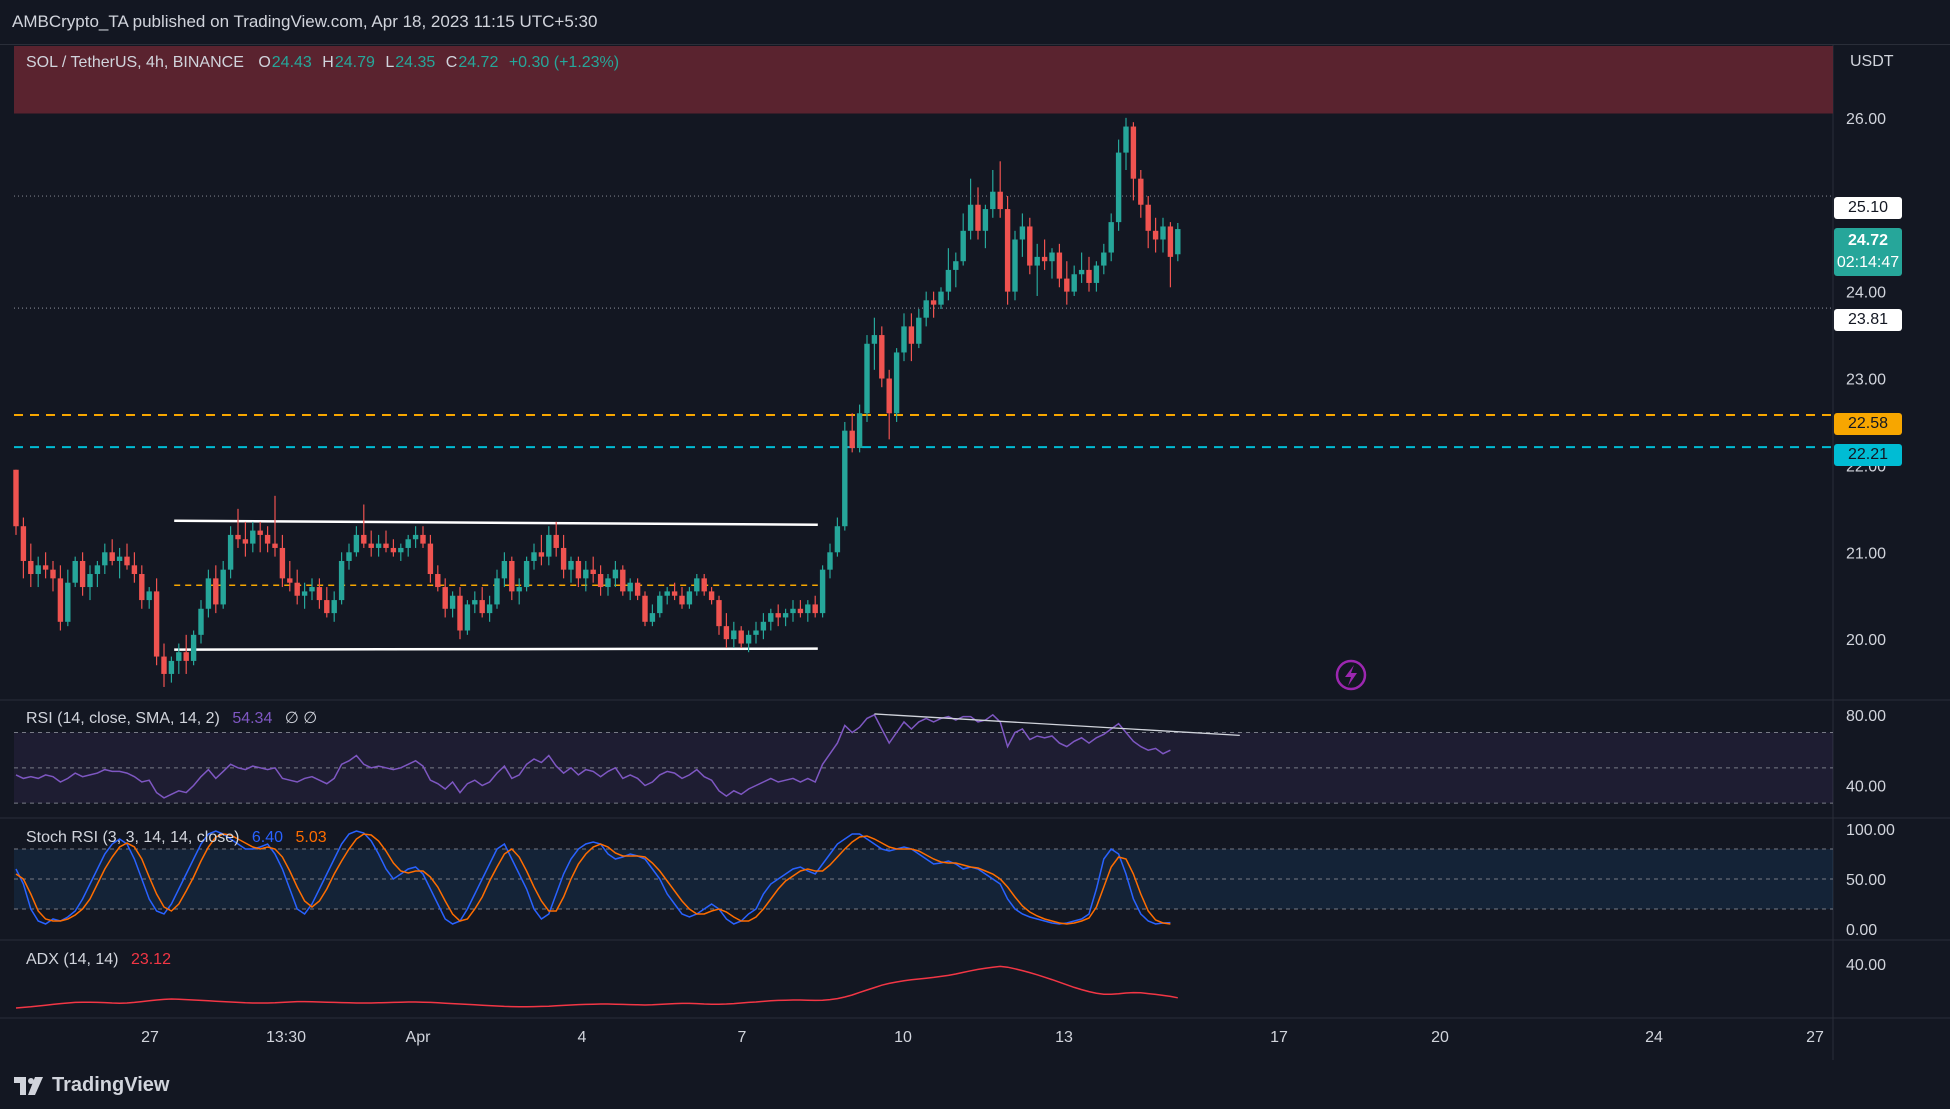 The width and height of the screenshot is (1950, 1109). What do you see at coordinates (975, 1084) in the screenshot?
I see `footer: TradingView` at bounding box center [975, 1084].